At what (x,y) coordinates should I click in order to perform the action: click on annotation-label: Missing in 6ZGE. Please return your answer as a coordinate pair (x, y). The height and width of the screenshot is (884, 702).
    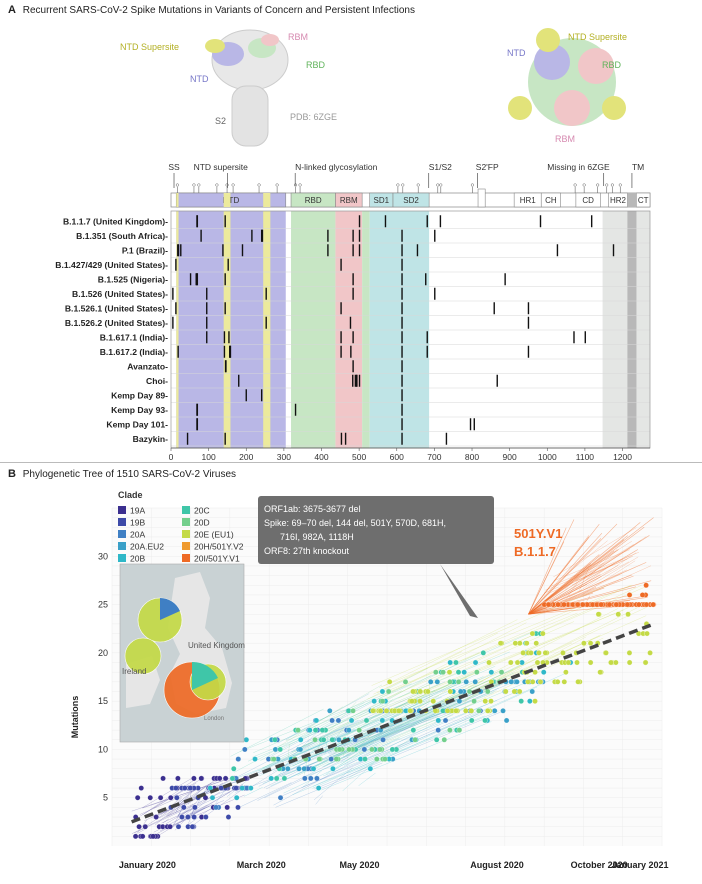
    Looking at the image, I should click on (578, 167).